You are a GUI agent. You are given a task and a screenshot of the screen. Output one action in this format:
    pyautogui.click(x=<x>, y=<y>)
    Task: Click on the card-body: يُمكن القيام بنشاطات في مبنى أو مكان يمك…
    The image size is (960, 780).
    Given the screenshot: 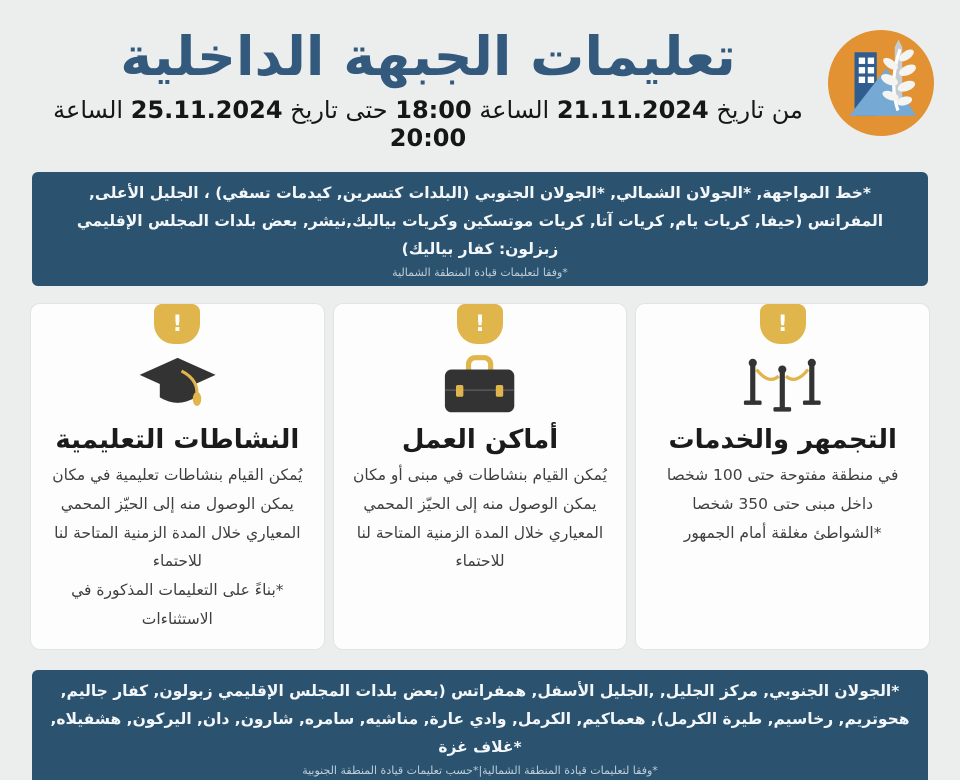 What is the action you would take?
    pyautogui.click(x=480, y=518)
    